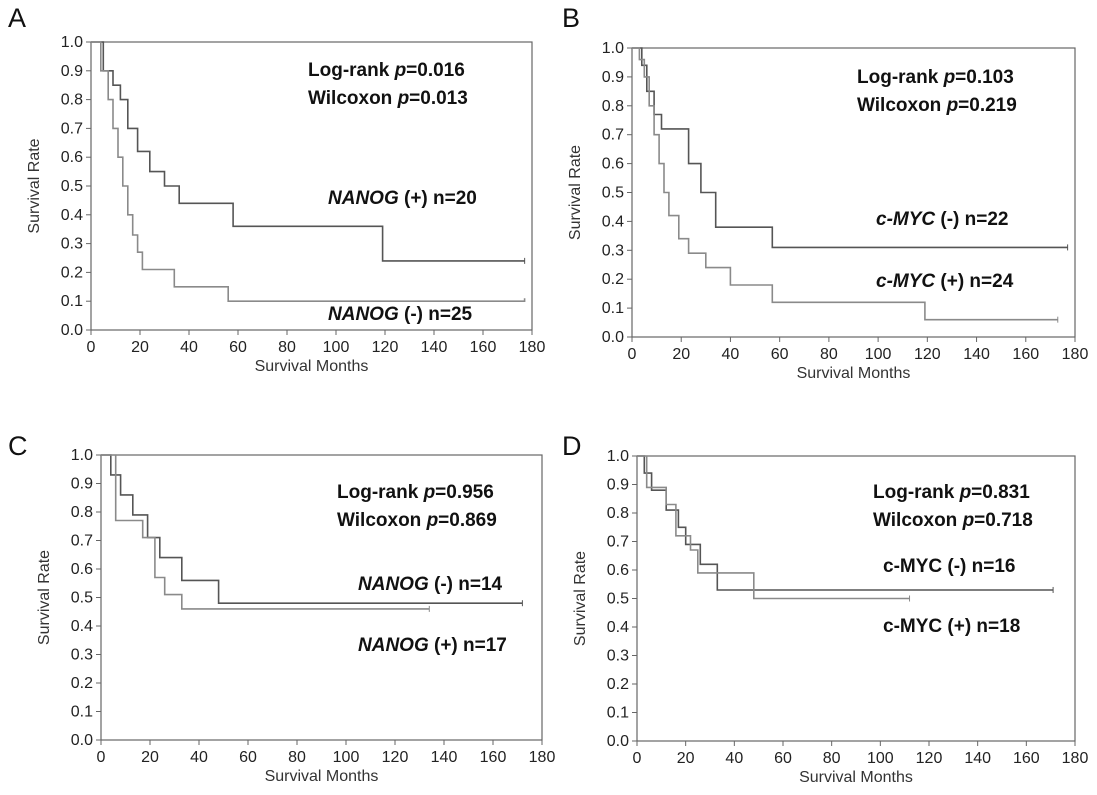 The width and height of the screenshot is (1097, 795). I want to click on stat-p-value: =0.016, so click(435, 70).